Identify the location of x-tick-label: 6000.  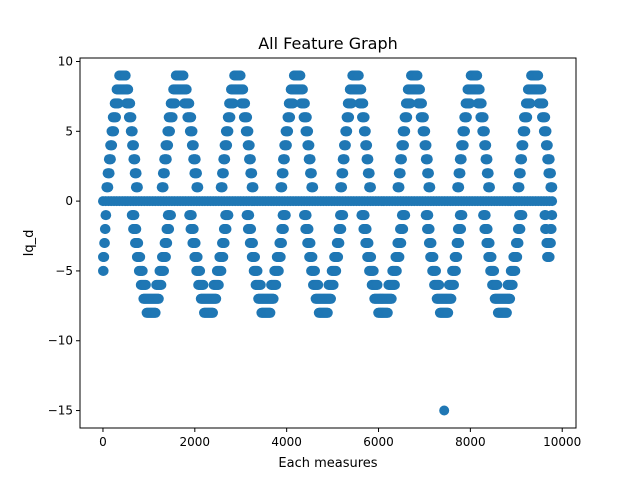
(378, 442).